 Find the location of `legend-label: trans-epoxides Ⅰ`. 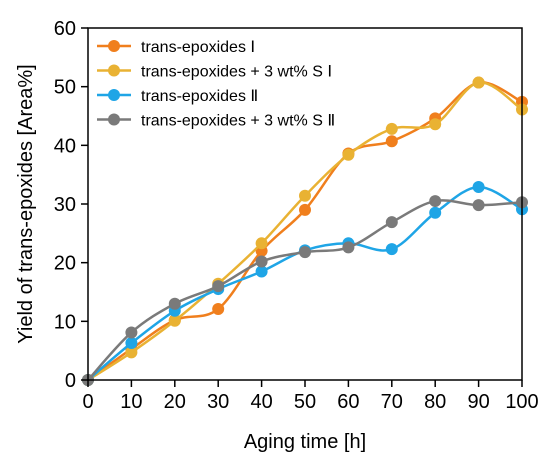

legend-label: trans-epoxides Ⅰ is located at coordinates (198, 47).